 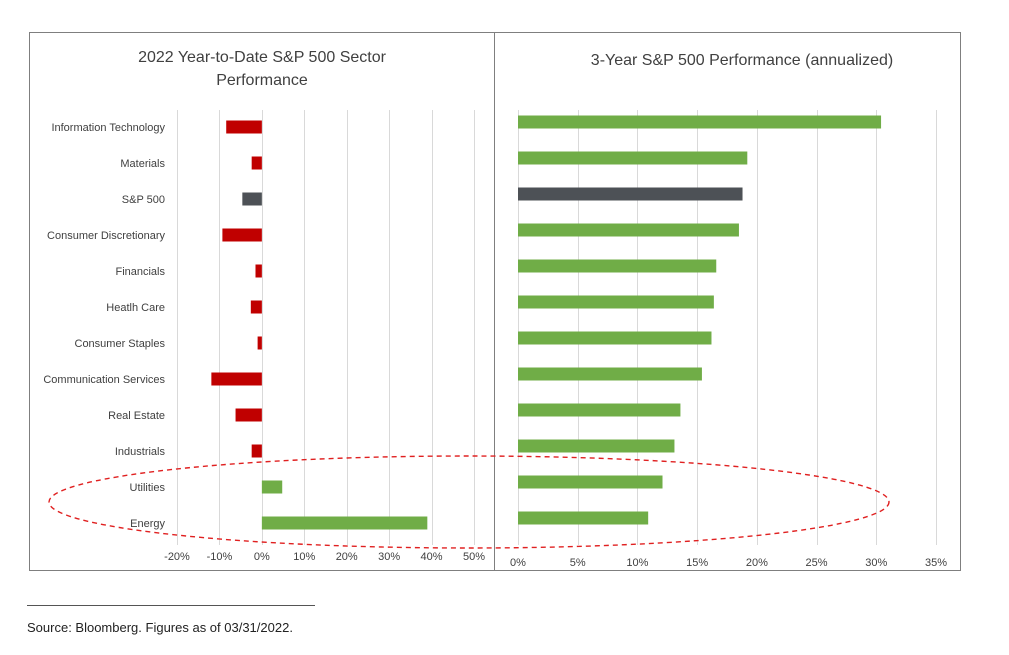 What do you see at coordinates (148, 488) in the screenshot?
I see `ytd-category-label: Utilities` at bounding box center [148, 488].